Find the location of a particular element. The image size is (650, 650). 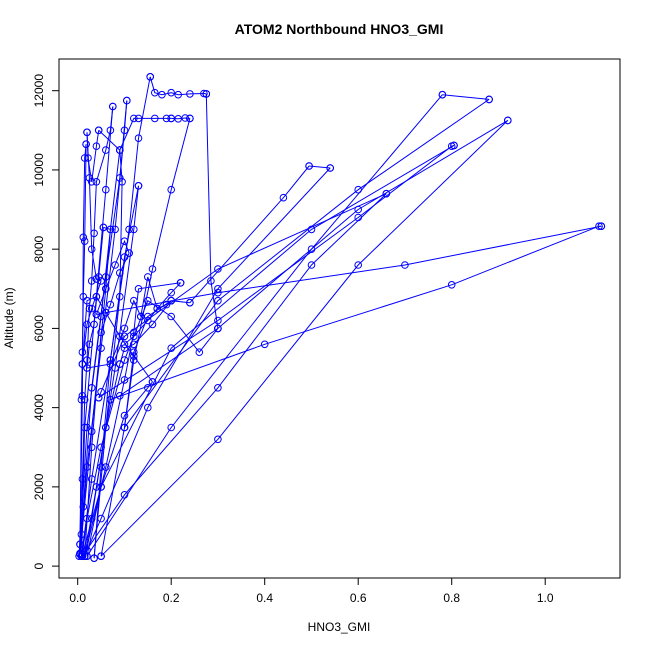

chart-title: ATOM2 Northbound HNO3_GMI is located at coordinates (339, 29).